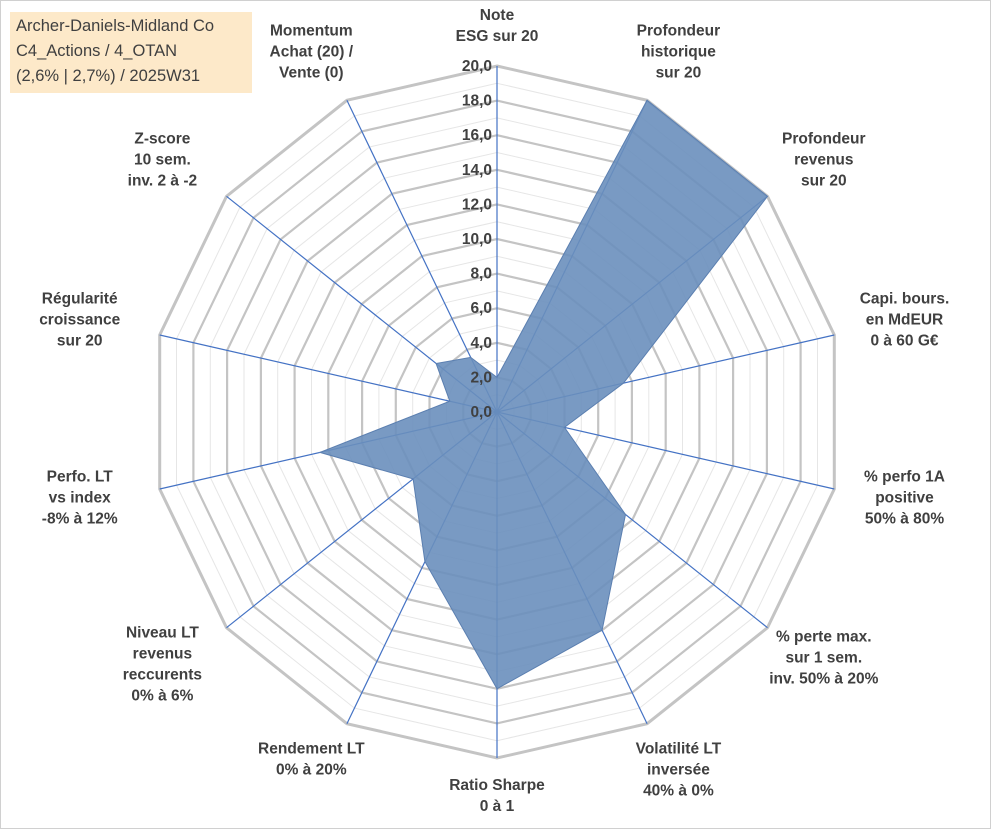 Image resolution: width=991 pixels, height=829 pixels. What do you see at coordinates (481, 308) in the screenshot?
I see `tick-label: 6,0` at bounding box center [481, 308].